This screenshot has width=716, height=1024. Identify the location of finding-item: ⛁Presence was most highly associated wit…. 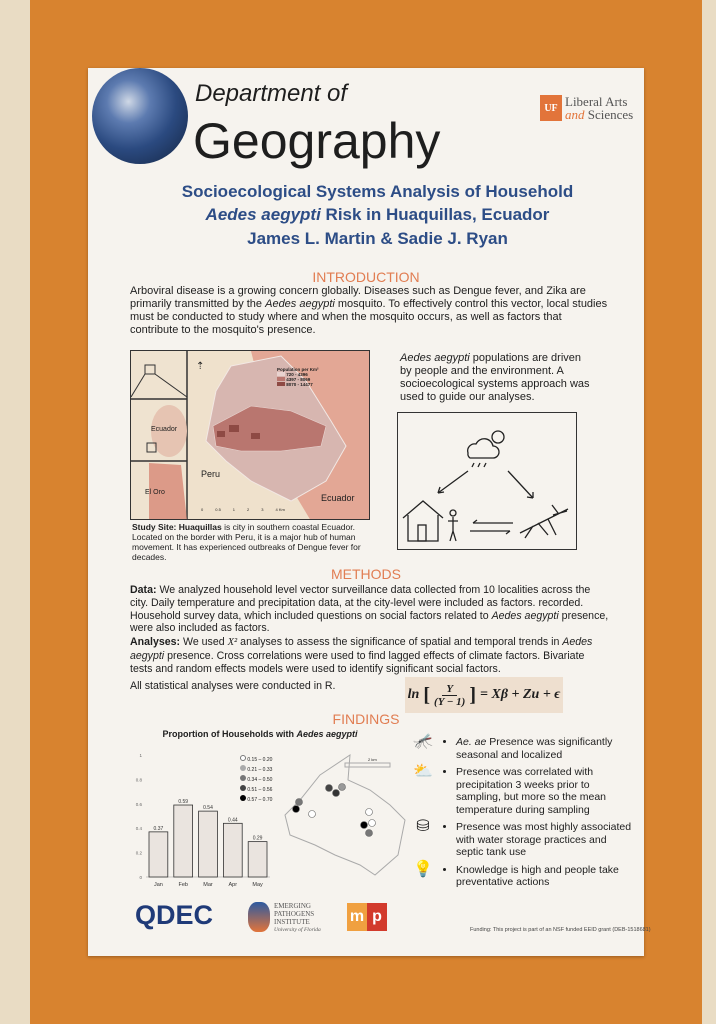
(522, 838).